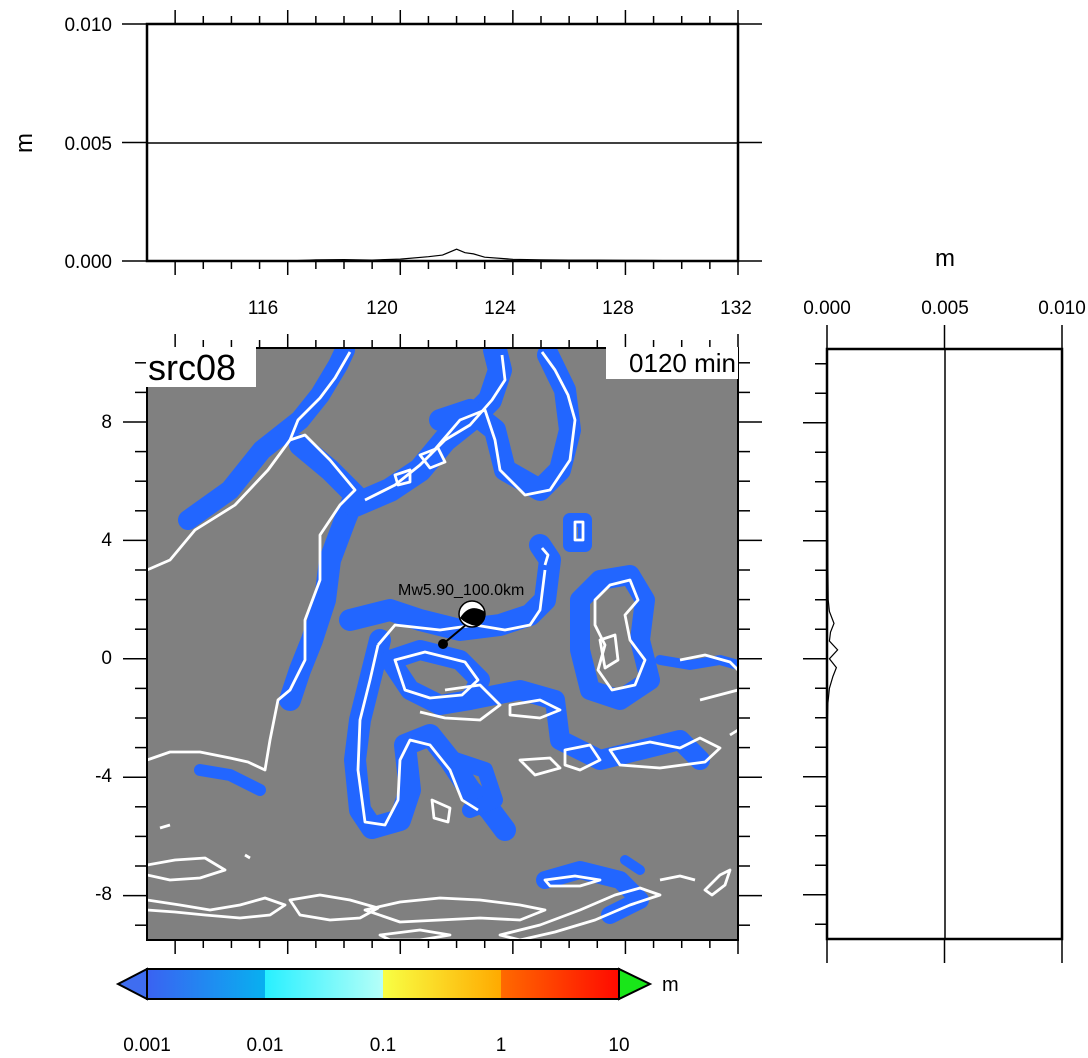 The height and width of the screenshot is (1058, 1088). I want to click on coast-borneo, so click(252, 602).